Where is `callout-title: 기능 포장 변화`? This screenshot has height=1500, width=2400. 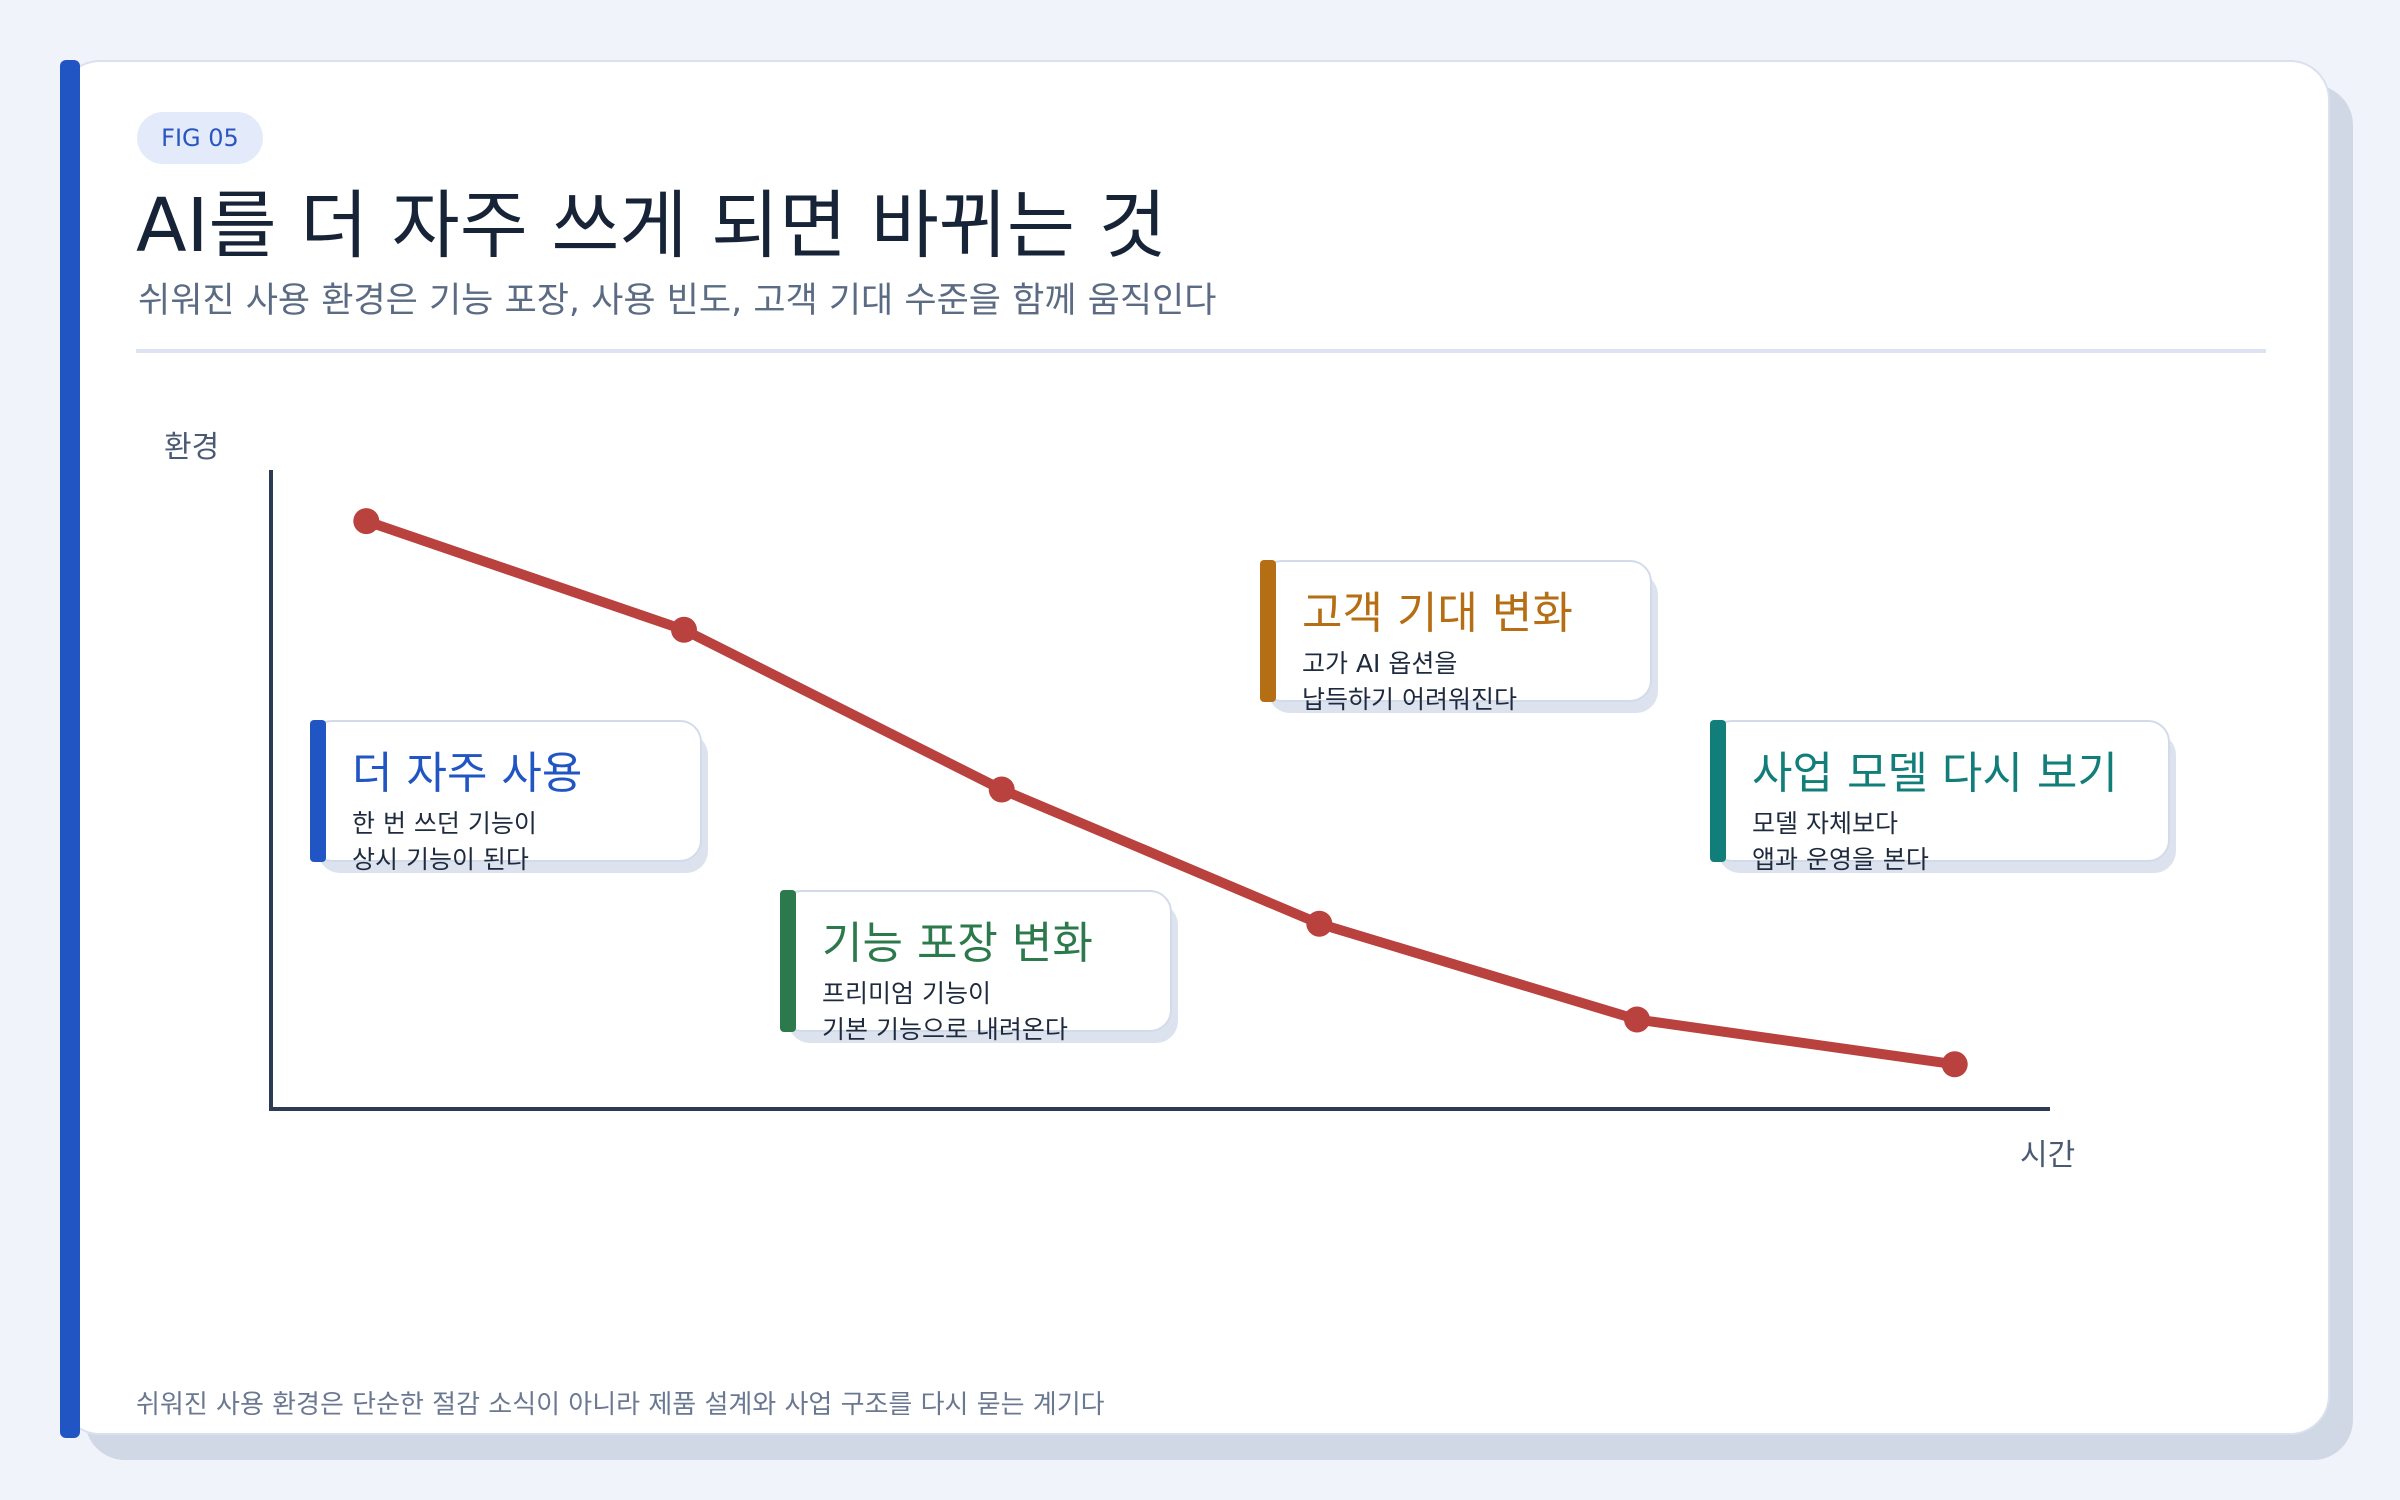 callout-title: 기능 포장 변화 is located at coordinates (957, 943).